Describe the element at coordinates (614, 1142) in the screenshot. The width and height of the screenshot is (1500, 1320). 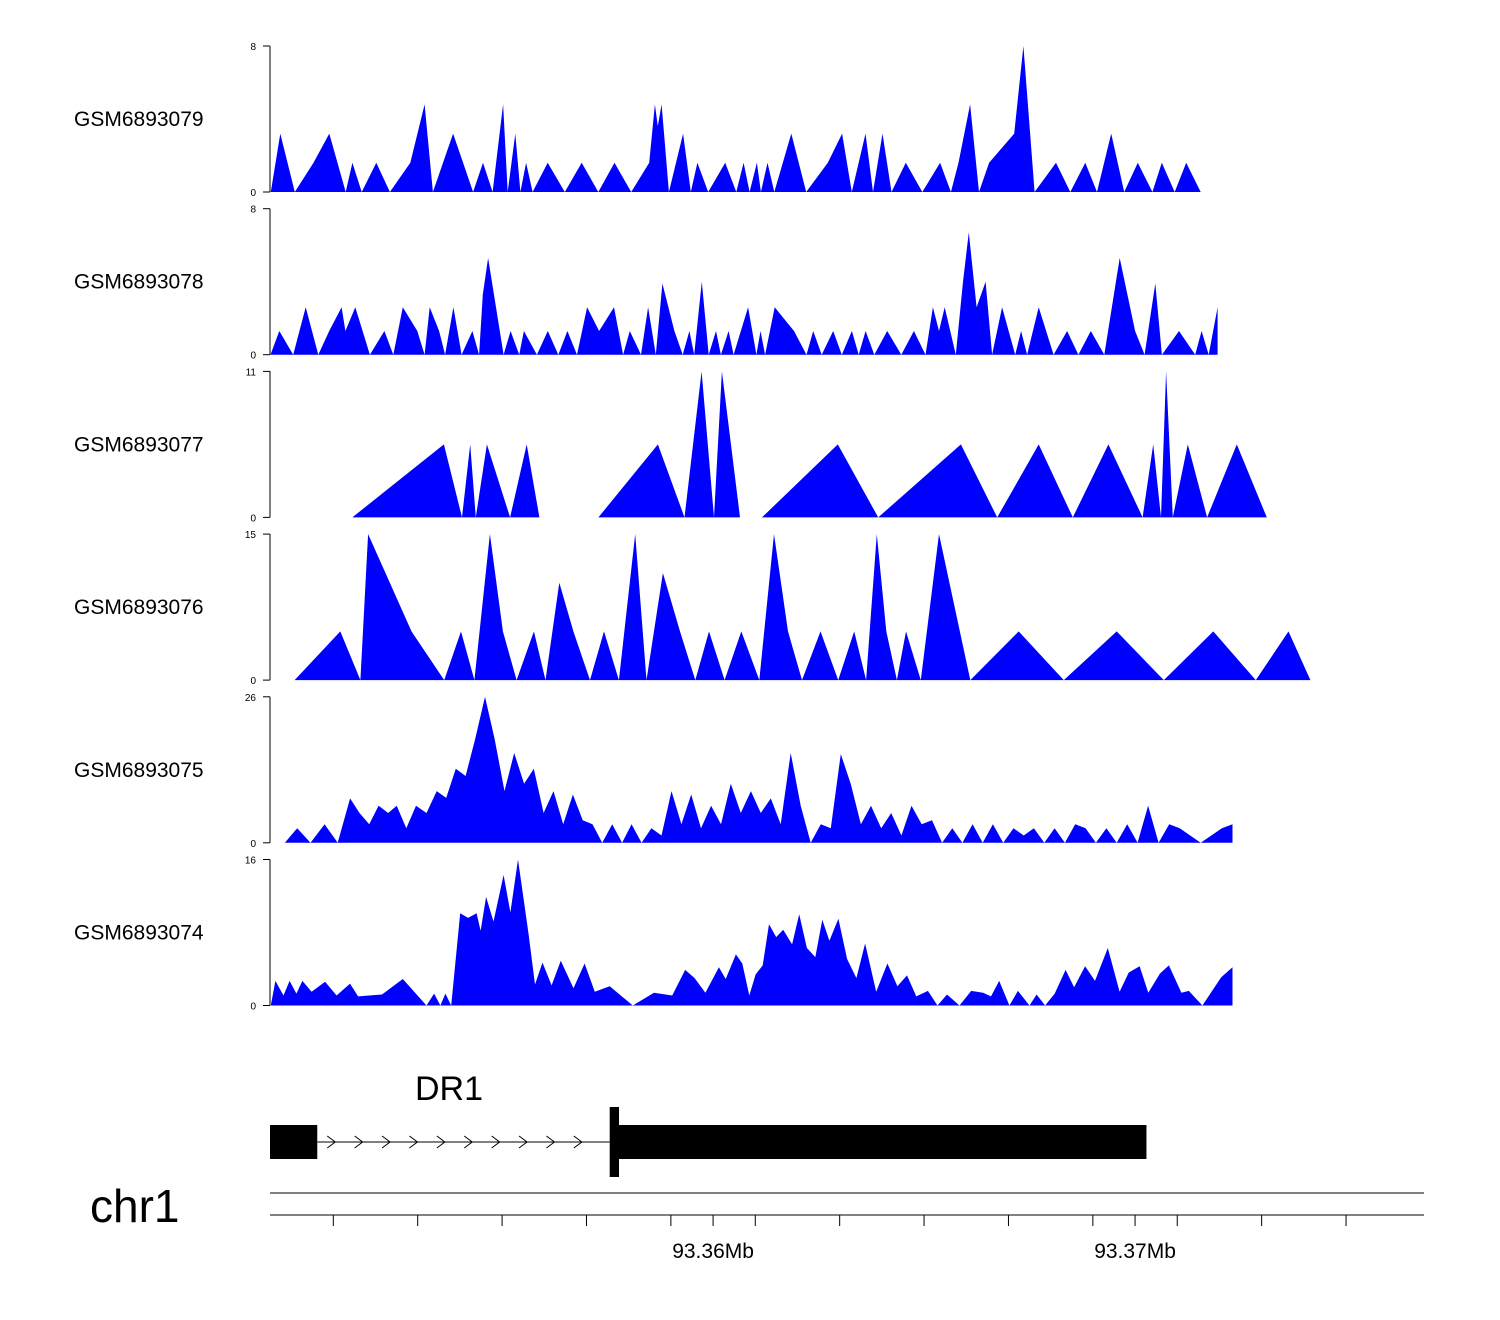
I see `exon-coding-start` at that location.